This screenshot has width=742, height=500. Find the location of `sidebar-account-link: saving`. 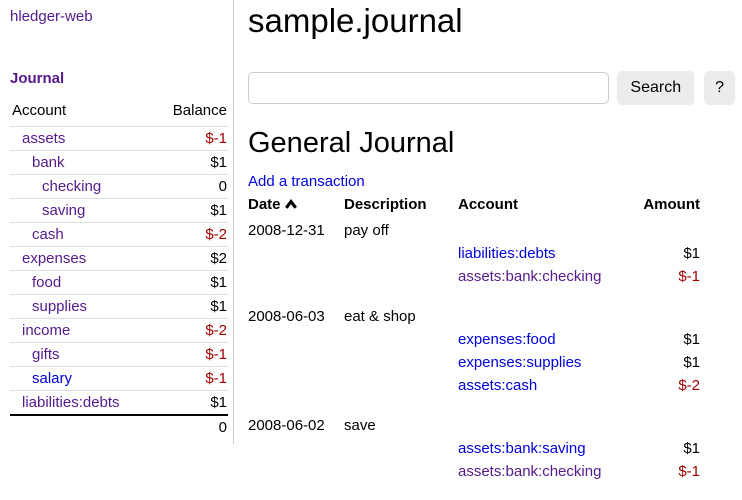

sidebar-account-link: saving is located at coordinates (64, 210).